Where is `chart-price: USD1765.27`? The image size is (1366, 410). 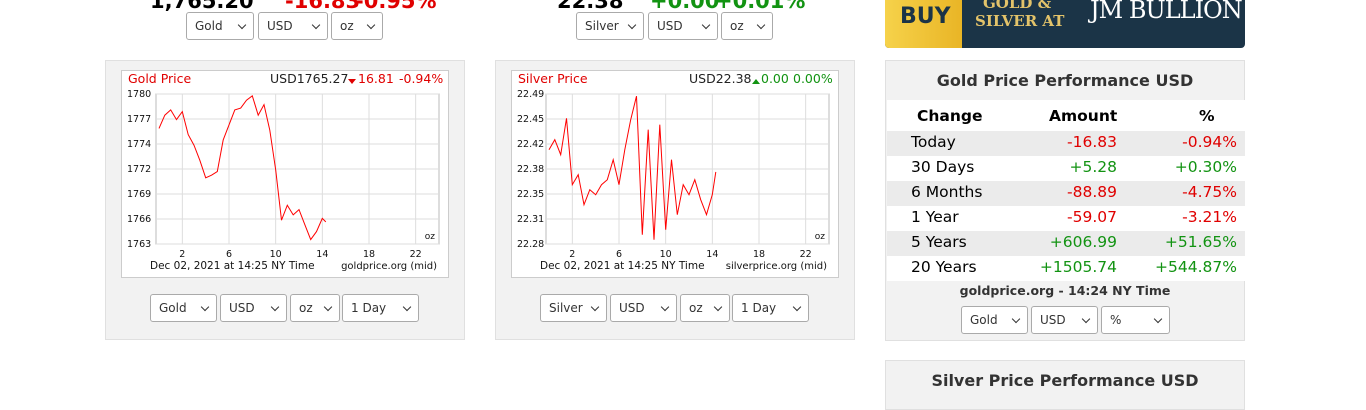
chart-price: USD1765.27 is located at coordinates (309, 78).